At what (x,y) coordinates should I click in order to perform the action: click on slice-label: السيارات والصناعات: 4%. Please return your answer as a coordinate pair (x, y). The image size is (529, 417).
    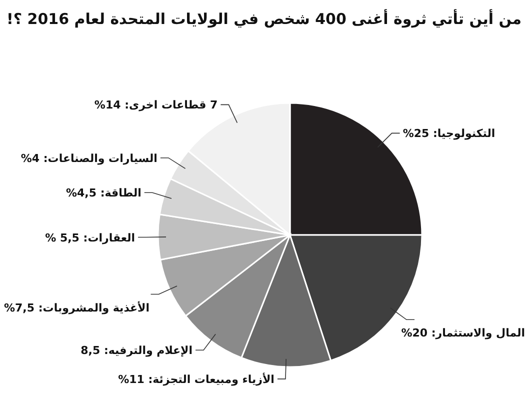
    Looking at the image, I should click on (89, 158).